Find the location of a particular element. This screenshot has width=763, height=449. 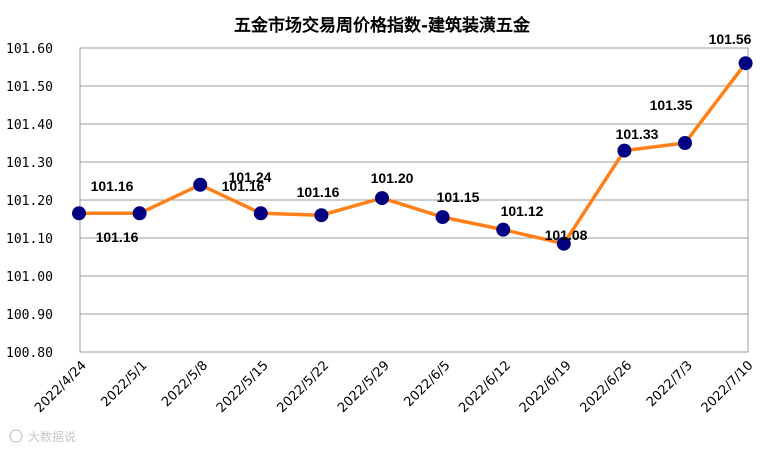

x-tick-label: 2022/4/24 is located at coordinates (61, 387).